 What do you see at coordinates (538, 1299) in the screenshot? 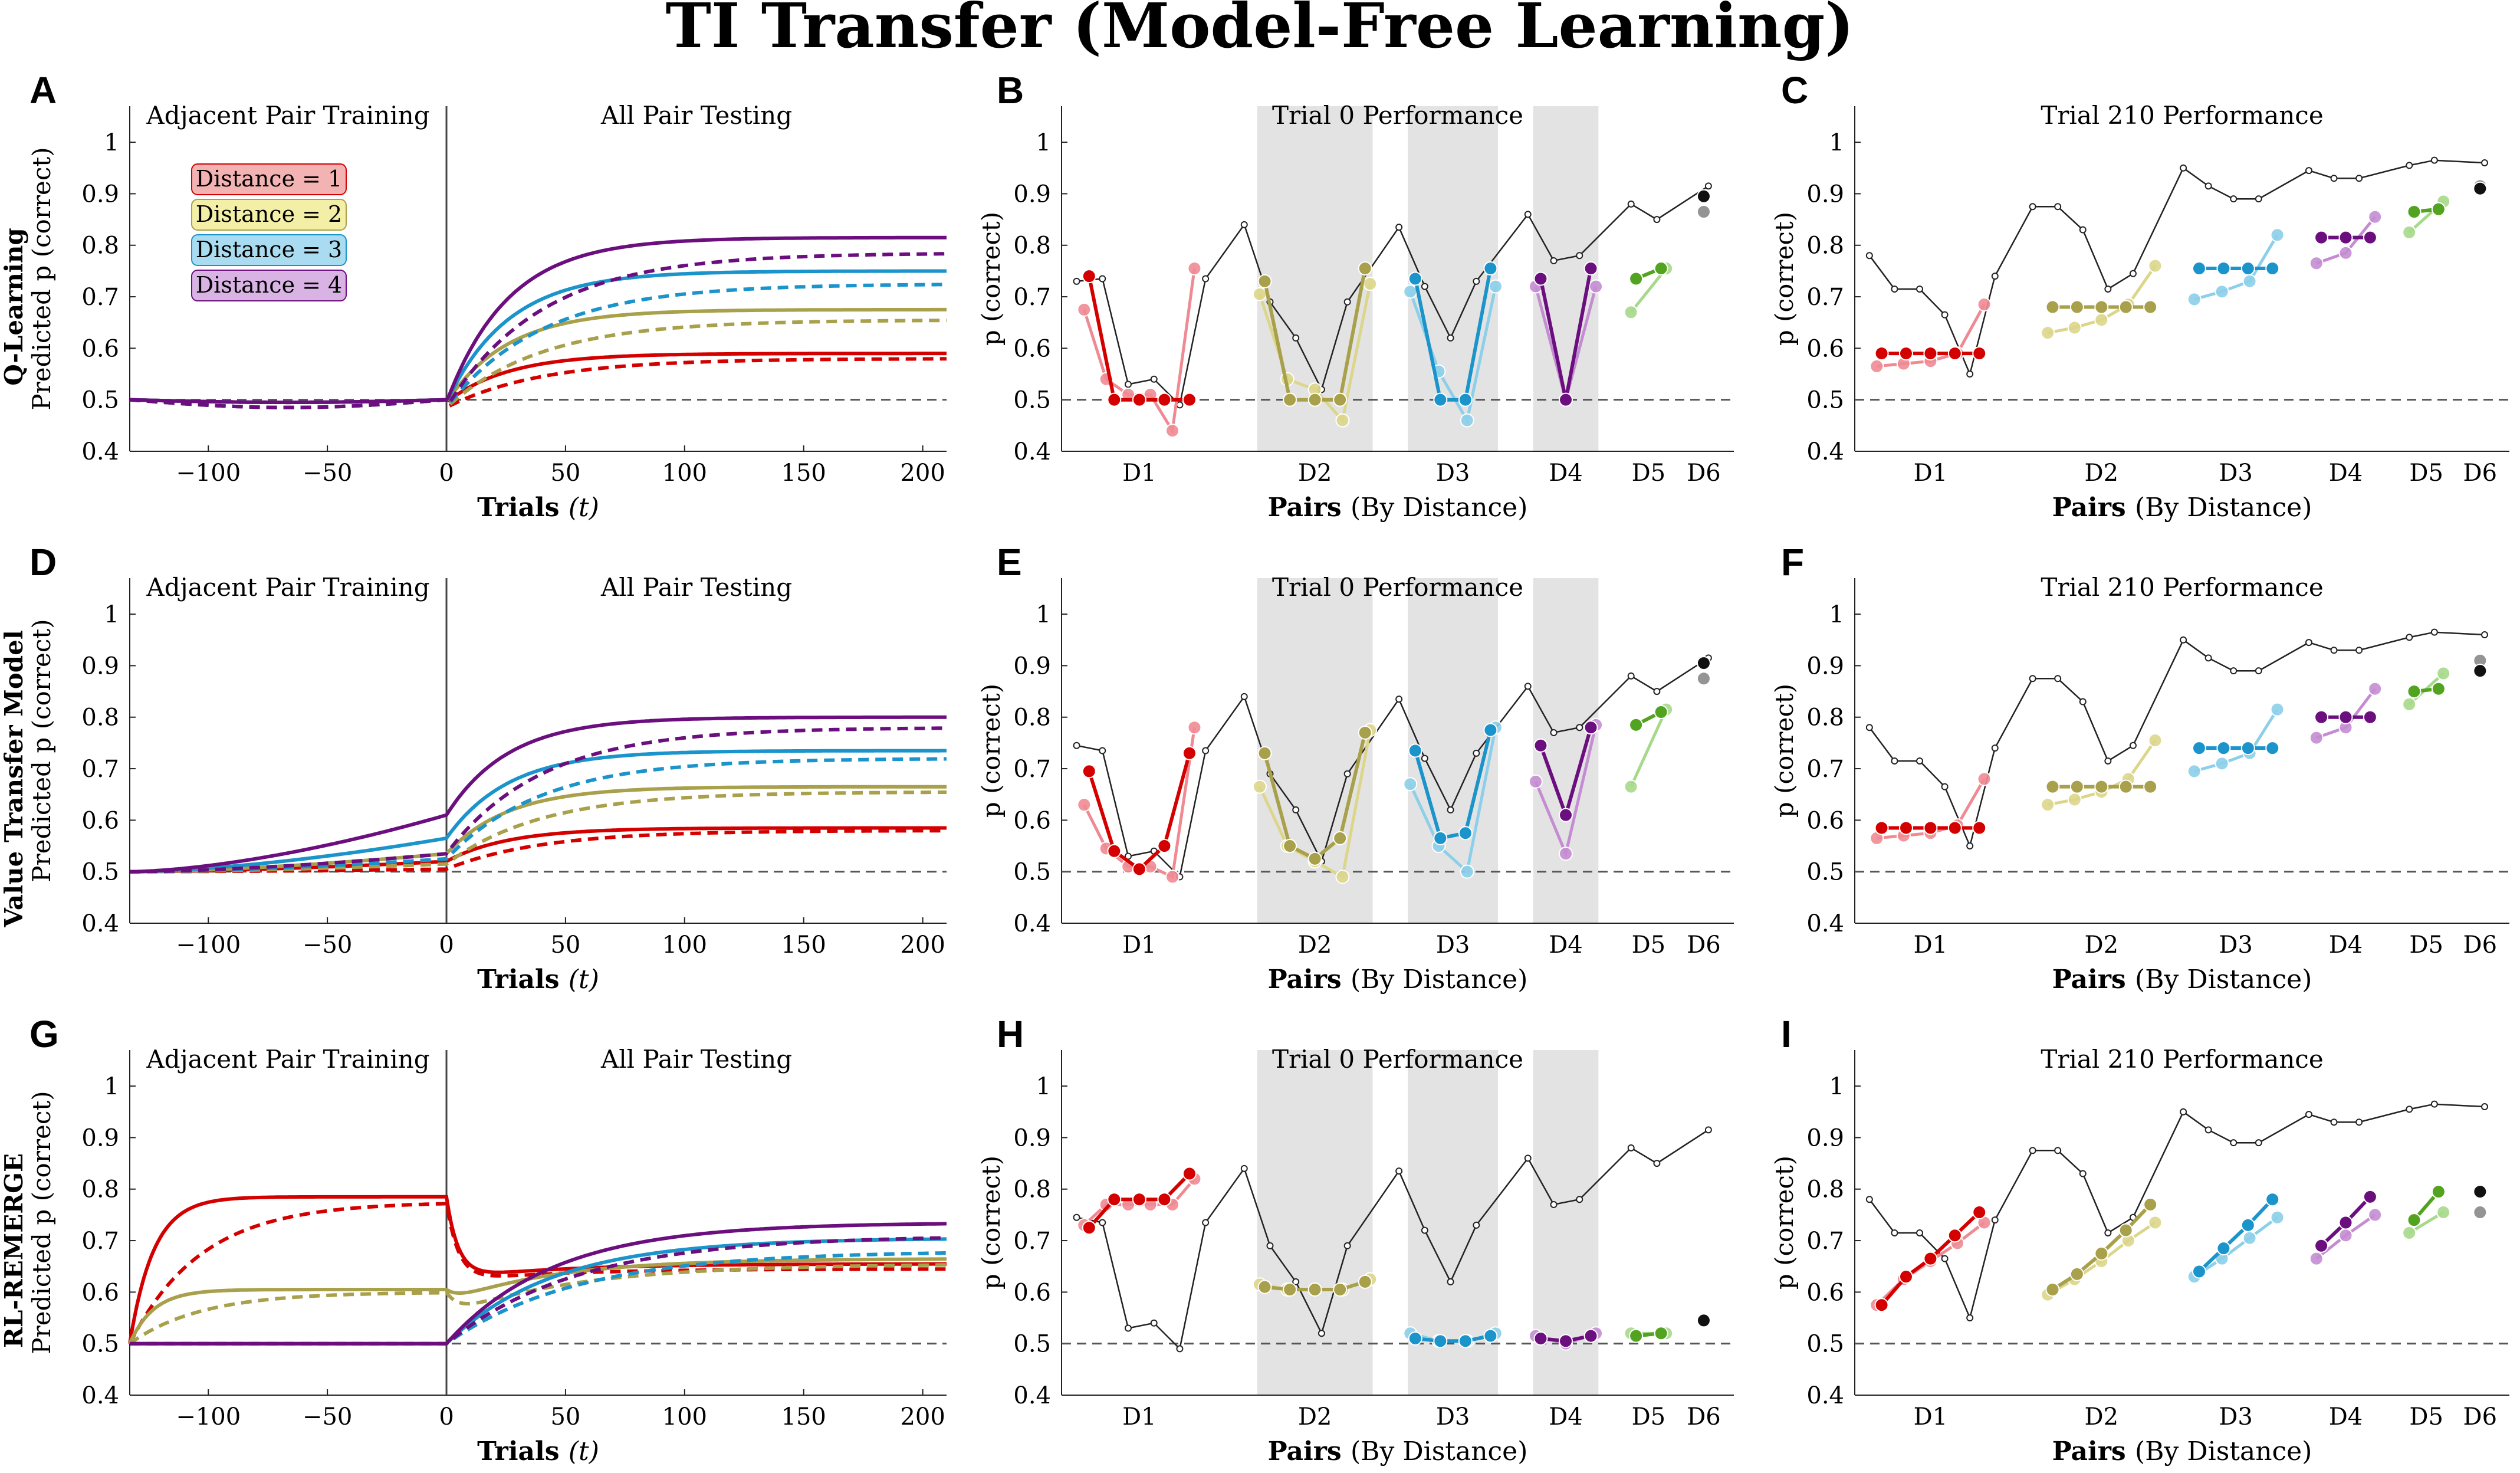
I see `series-line-d3-dashed` at bounding box center [538, 1299].